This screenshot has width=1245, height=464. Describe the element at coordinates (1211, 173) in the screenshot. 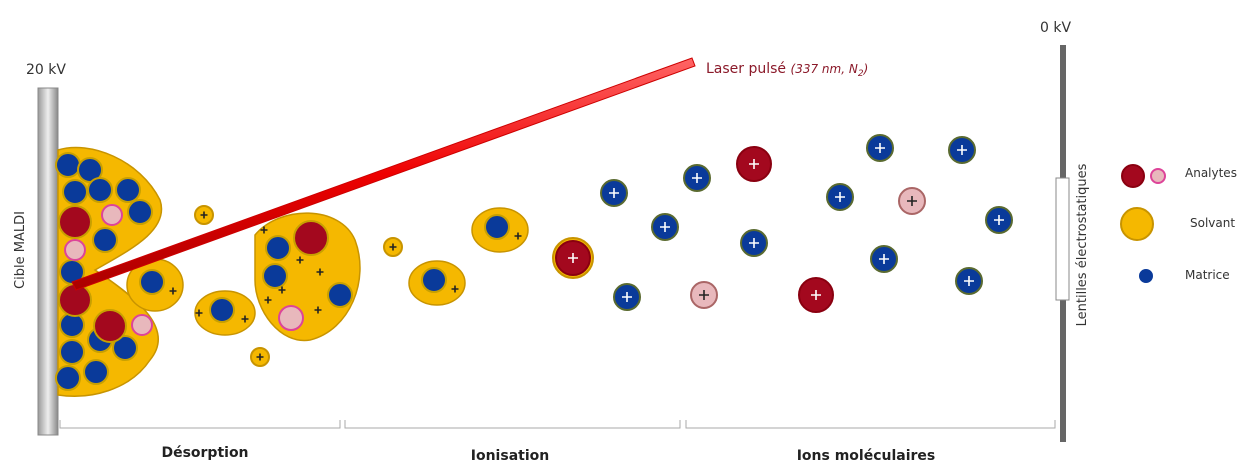

I see `legend-analytes: Analytes` at that location.